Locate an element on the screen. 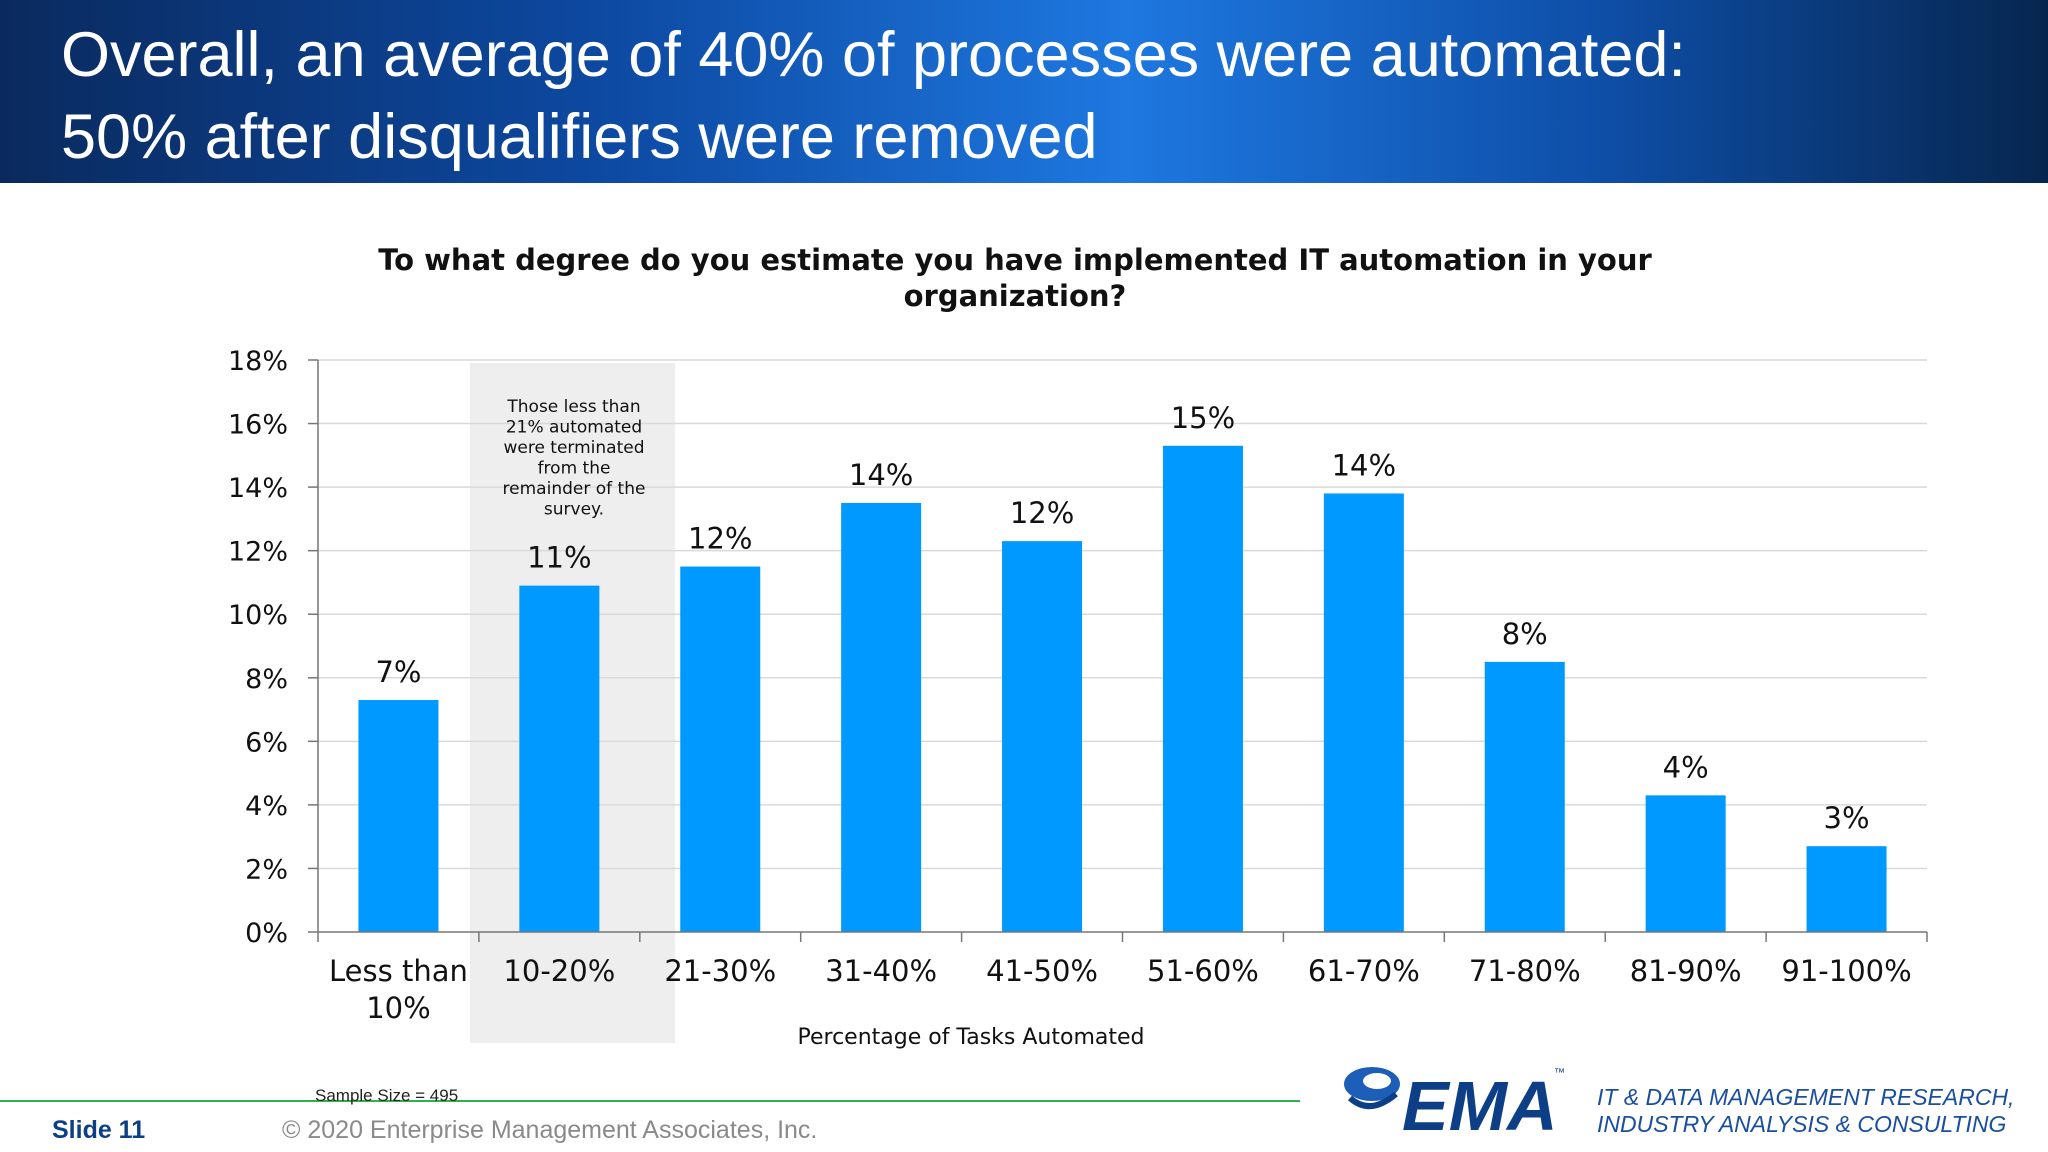 This screenshot has width=2048, height=1152. ema-logo: EMA ™ is located at coordinates (1454, 1102).